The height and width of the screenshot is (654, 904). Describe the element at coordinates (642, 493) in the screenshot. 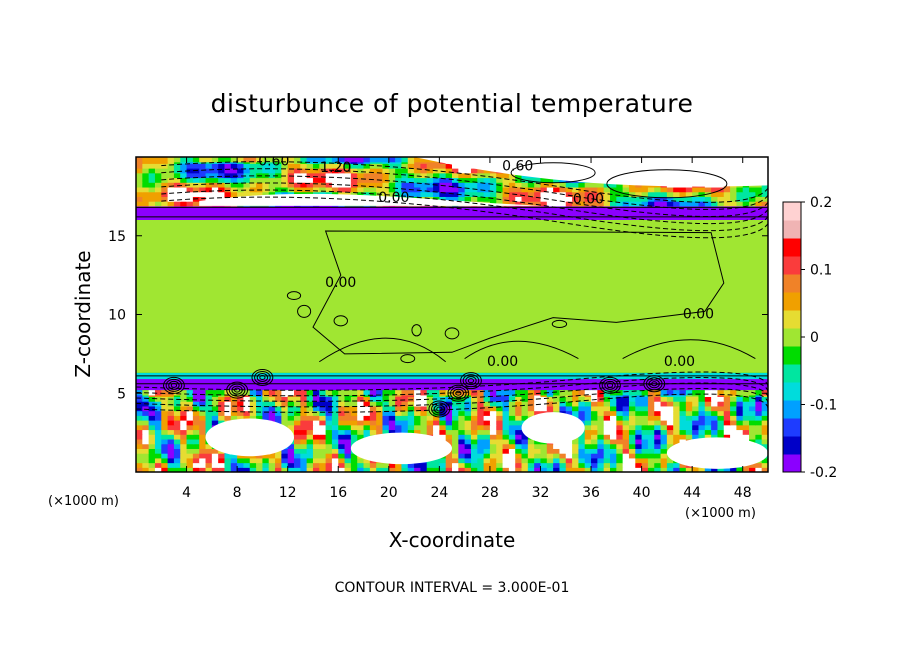

I see `x-tick-label: 40` at that location.